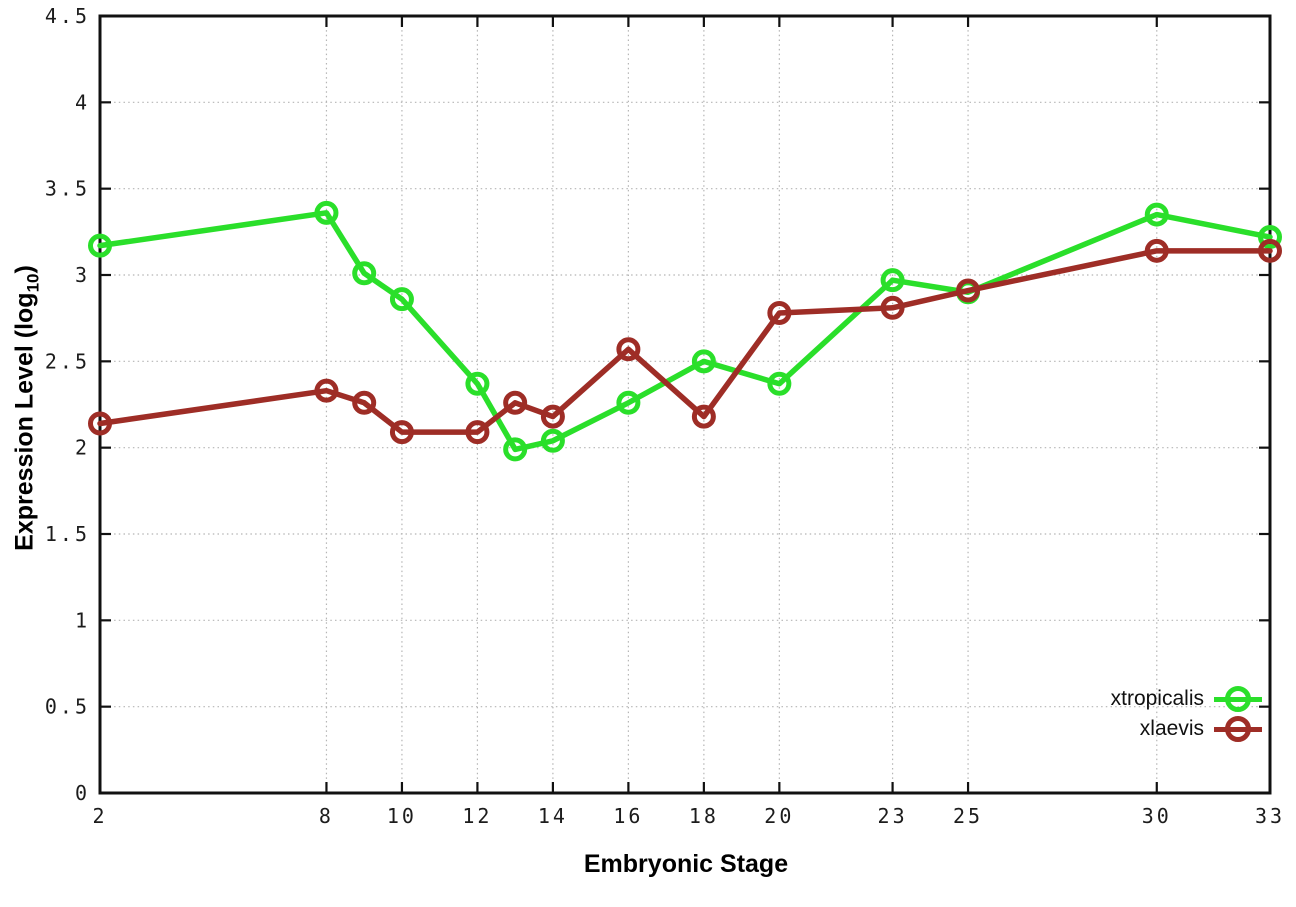  Describe the element at coordinates (686, 864) in the screenshot. I see `x-axis-title: Embryonic Stage` at that location.